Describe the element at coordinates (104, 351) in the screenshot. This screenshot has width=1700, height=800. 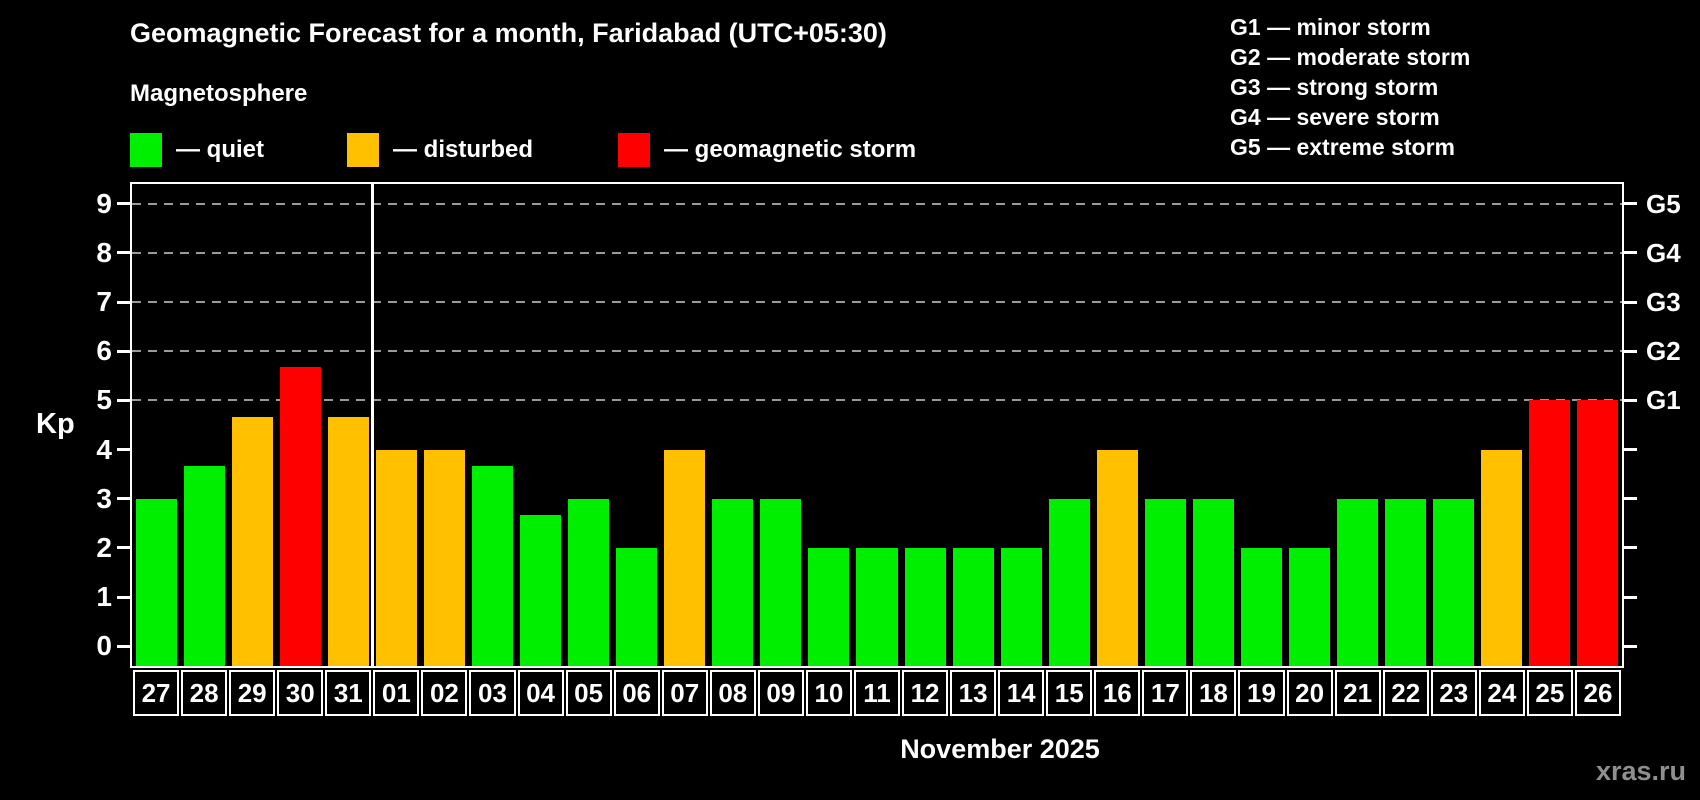
I see `kp-tick-label-6: 6` at that location.